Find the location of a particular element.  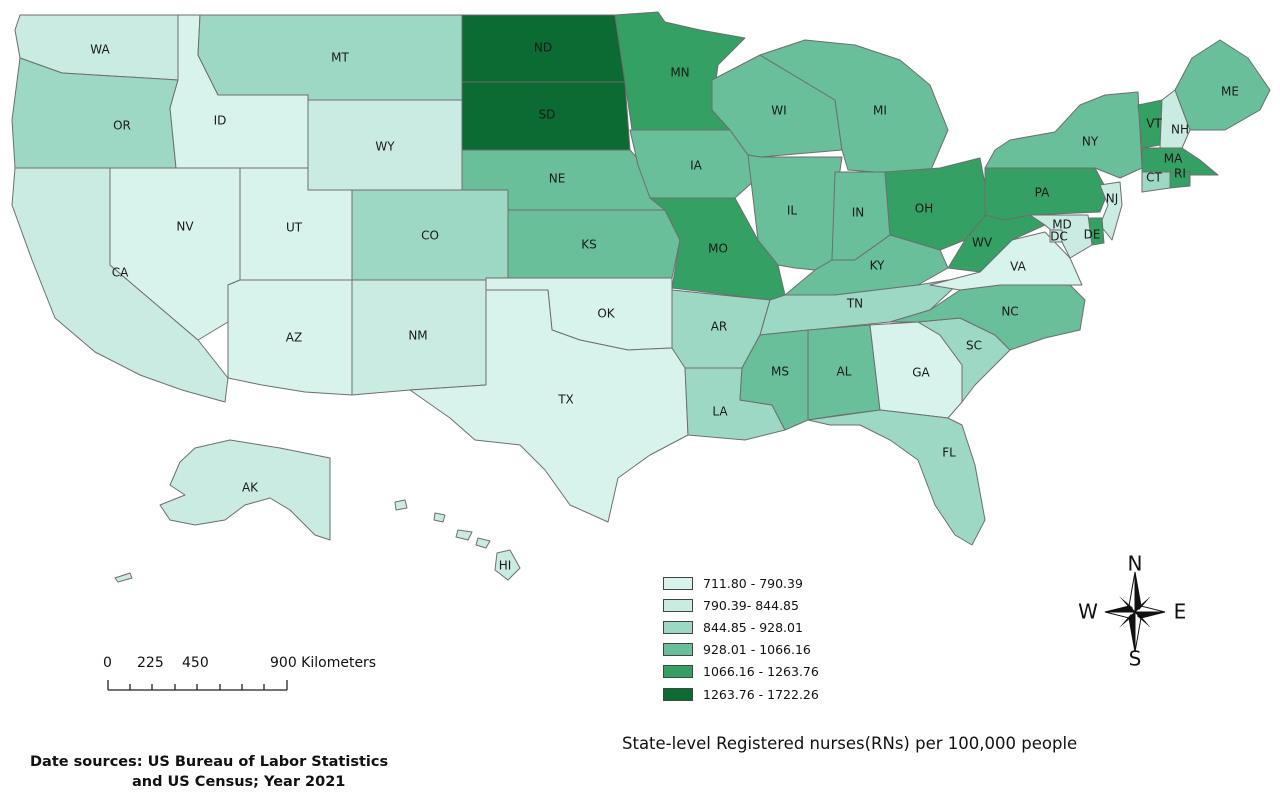

state-label-UT: UT is located at coordinates (294, 228).